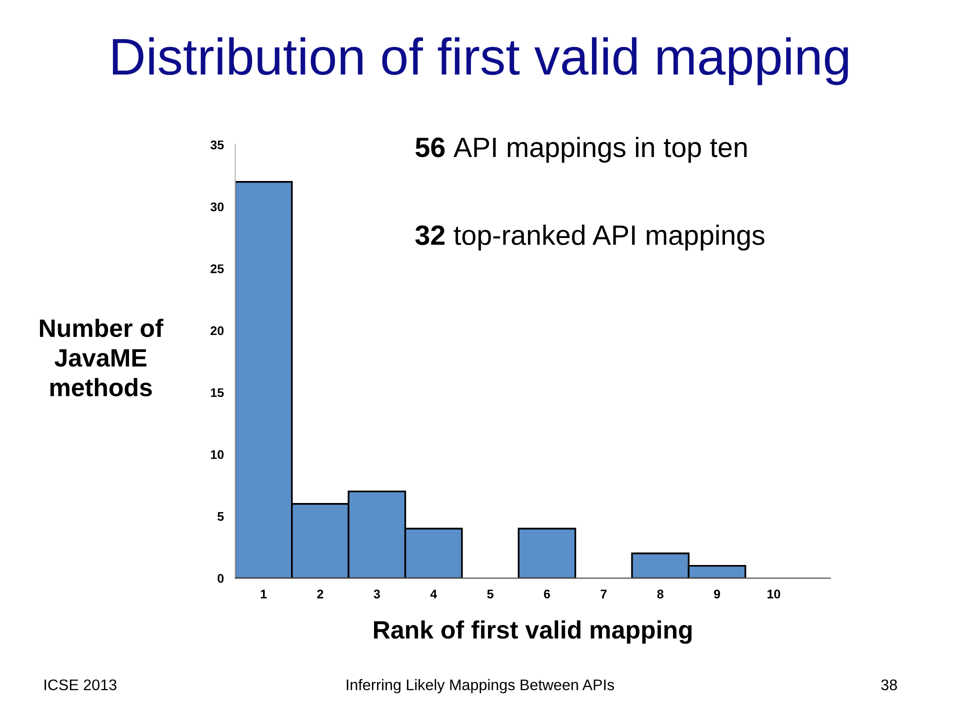 The height and width of the screenshot is (720, 960). I want to click on x-tick-label: 3, so click(377, 594).